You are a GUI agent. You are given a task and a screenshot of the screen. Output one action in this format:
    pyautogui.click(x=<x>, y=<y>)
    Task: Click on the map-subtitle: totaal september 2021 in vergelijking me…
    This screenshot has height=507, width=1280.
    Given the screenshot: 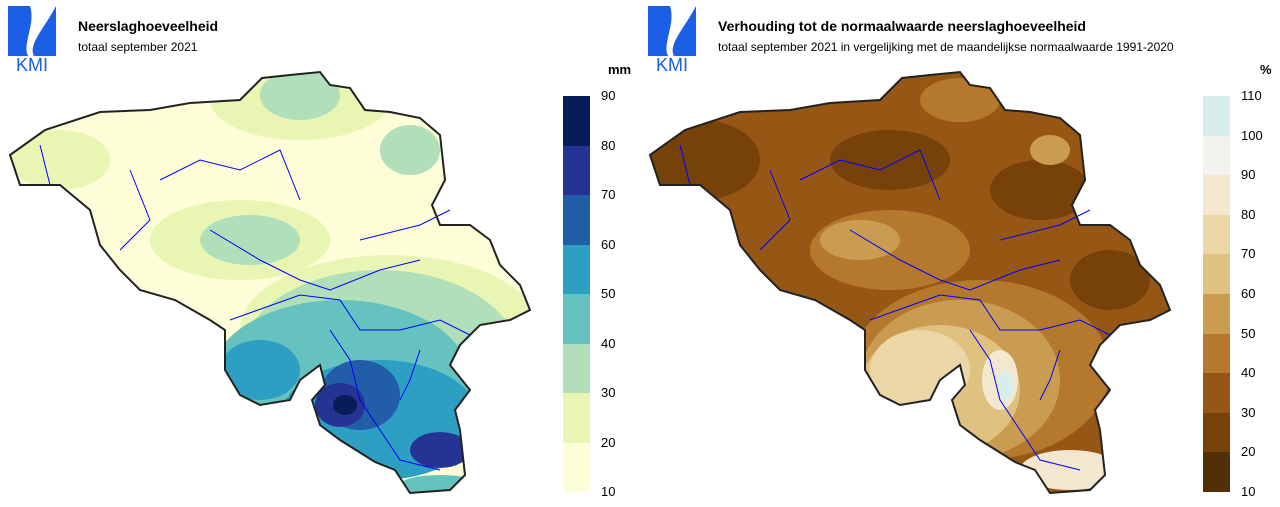 What is the action you would take?
    pyautogui.click(x=946, y=47)
    